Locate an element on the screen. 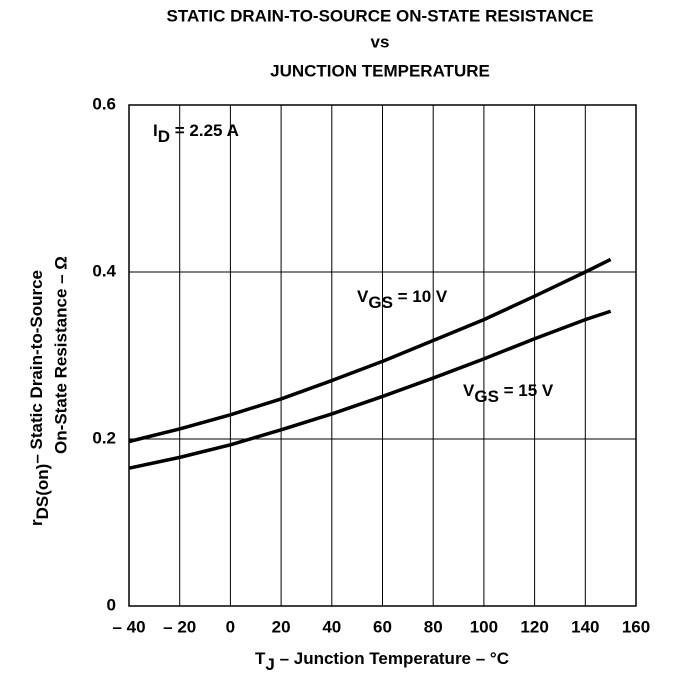 The image size is (683, 677). x-tick-label: 0 is located at coordinates (230, 626).